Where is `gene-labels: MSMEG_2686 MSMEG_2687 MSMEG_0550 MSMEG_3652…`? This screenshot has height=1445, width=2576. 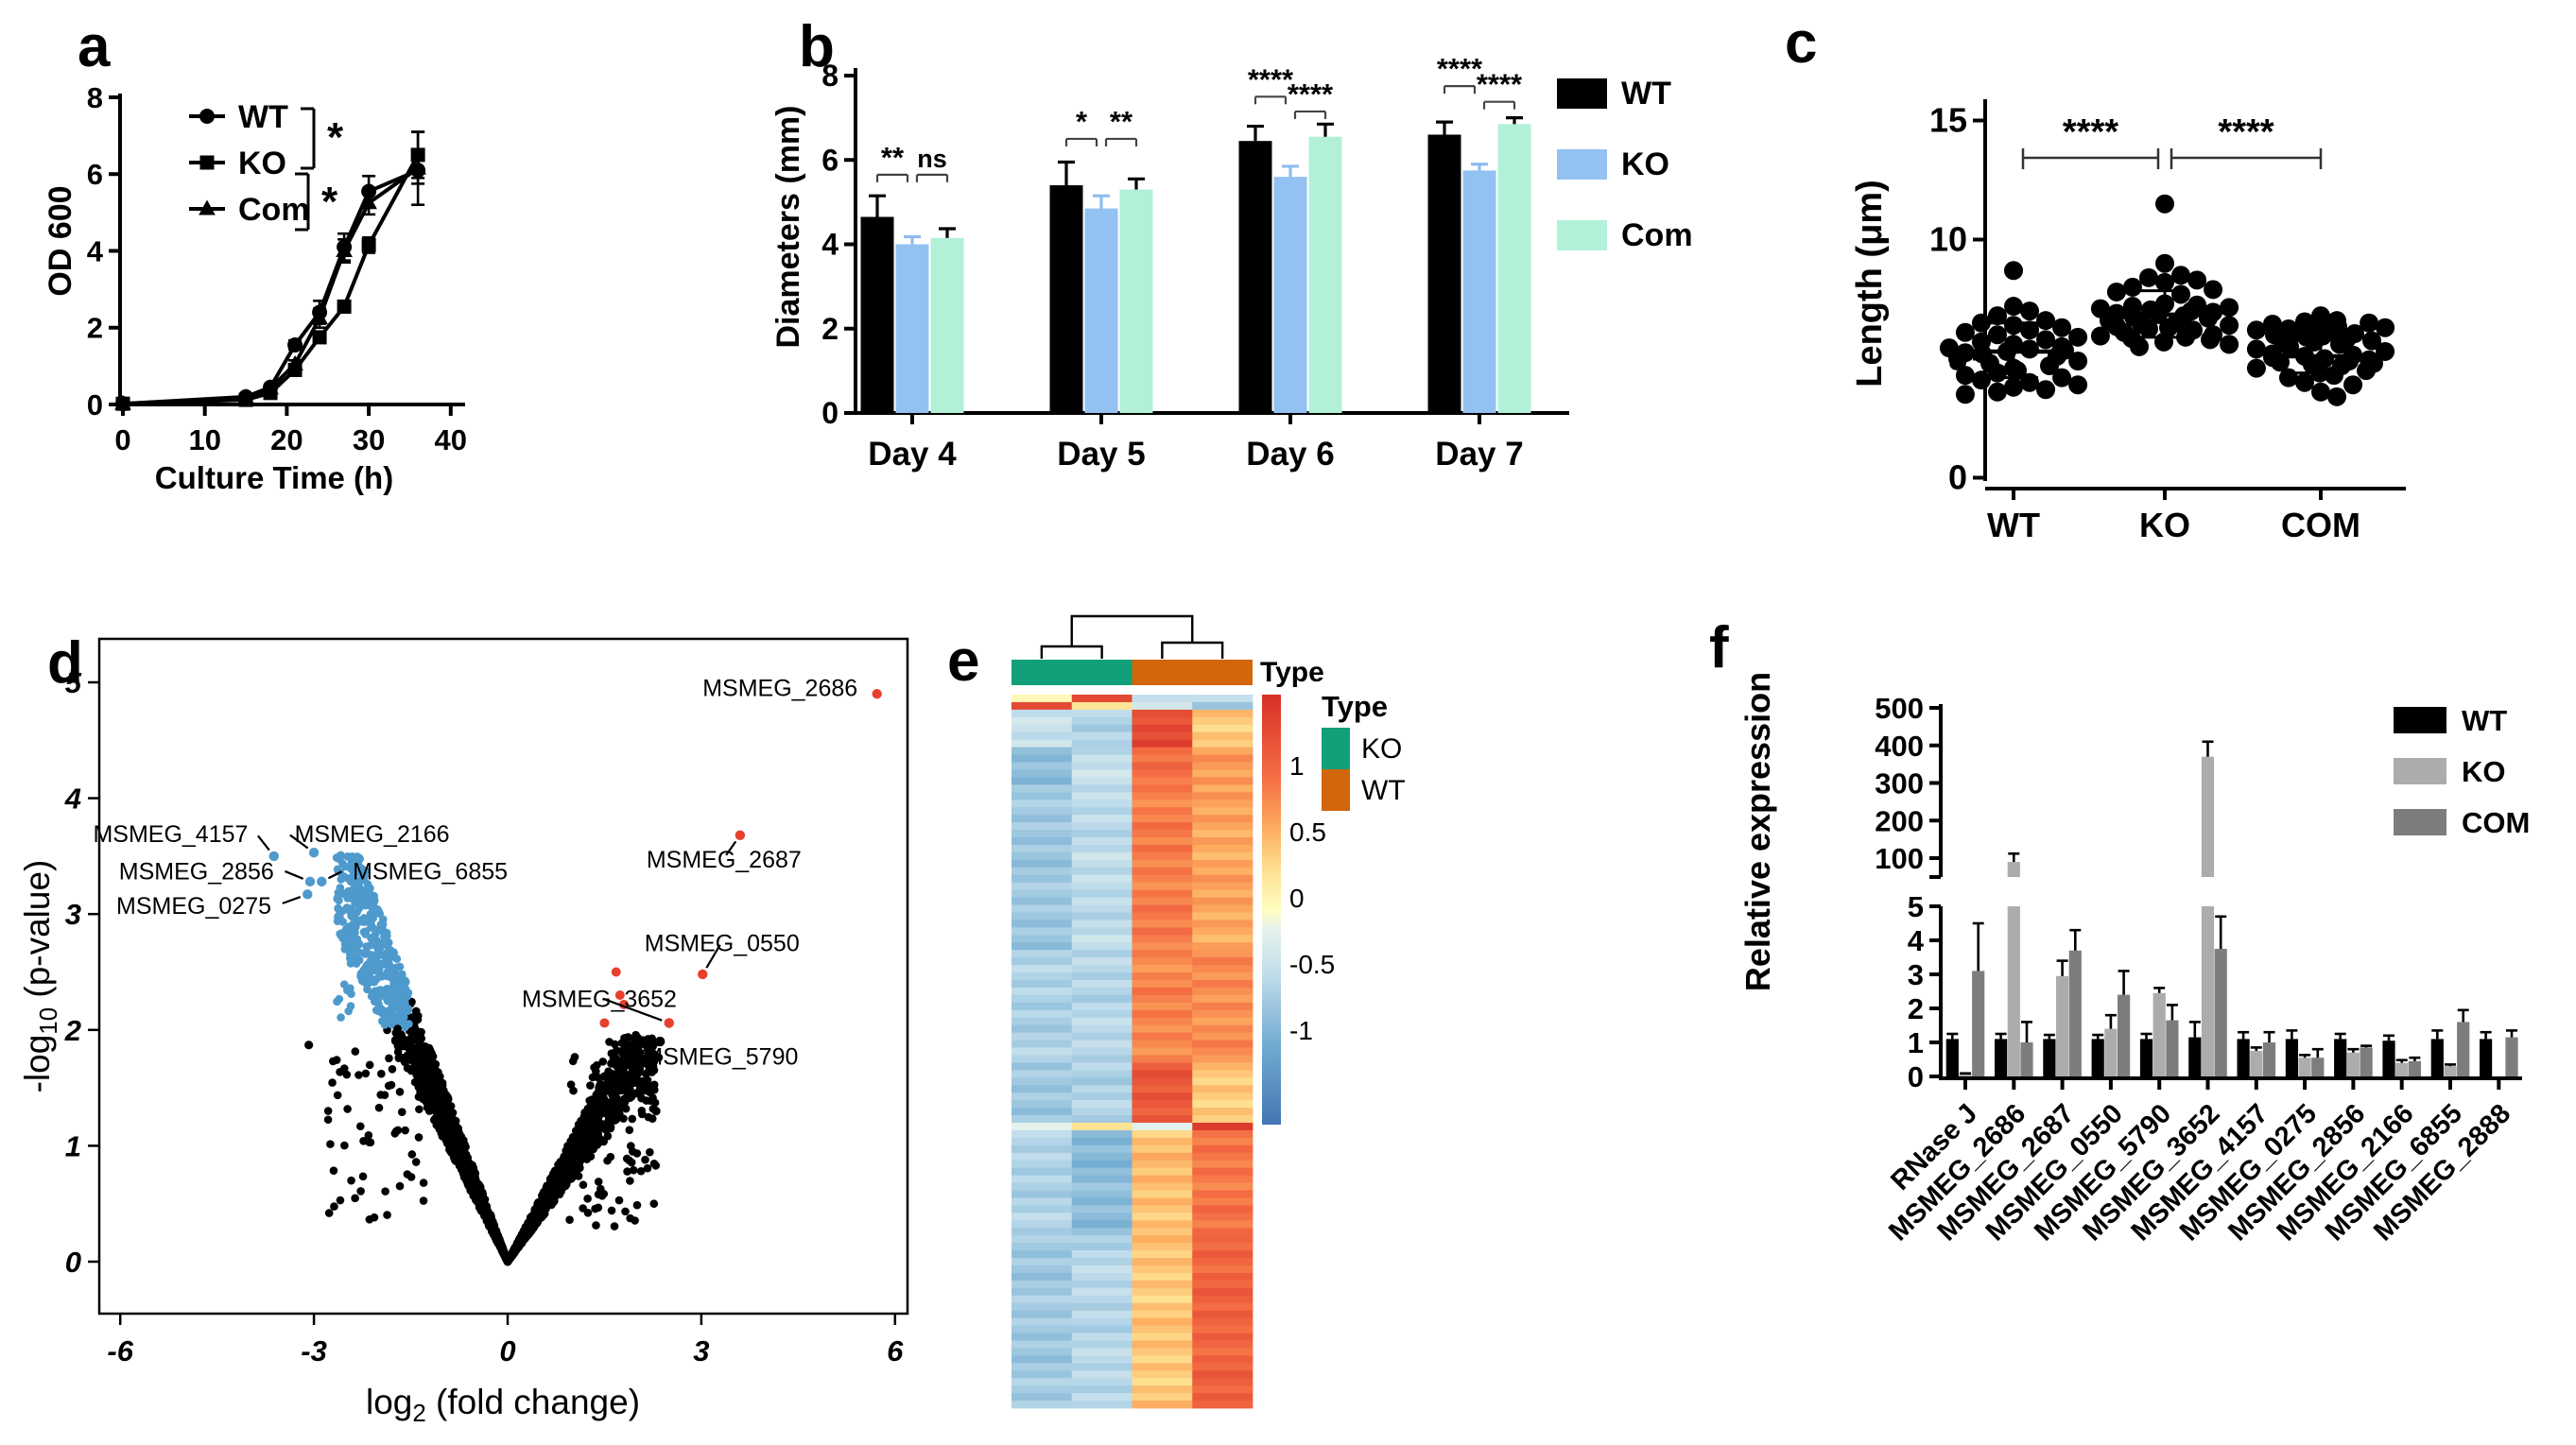 gene-labels: MSMEG_2686 MSMEG_2687 MSMEG_0550 MSMEG_3652… is located at coordinates (488, 873).